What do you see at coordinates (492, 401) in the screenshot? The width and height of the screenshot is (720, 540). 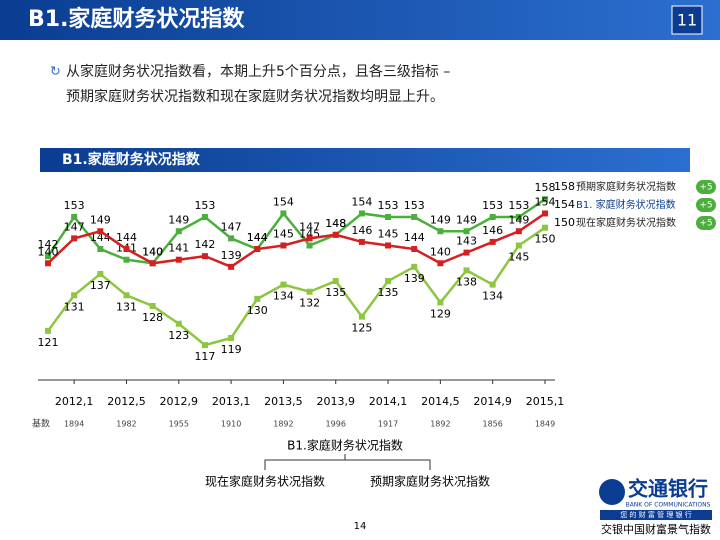 I see `x-tick-label: 2014,9` at bounding box center [492, 401].